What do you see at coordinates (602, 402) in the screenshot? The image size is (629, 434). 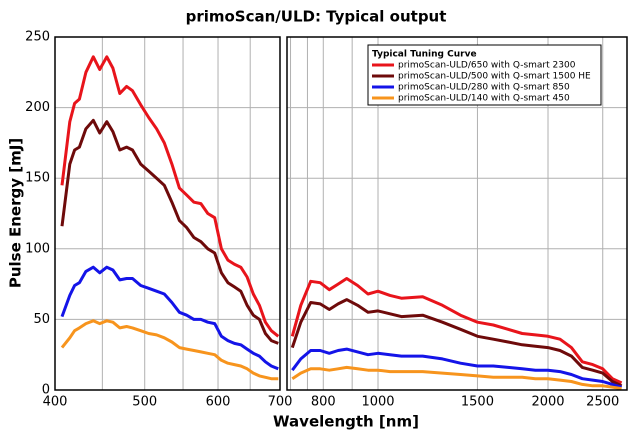 I see `x-tick-label: 2500` at bounding box center [602, 402].